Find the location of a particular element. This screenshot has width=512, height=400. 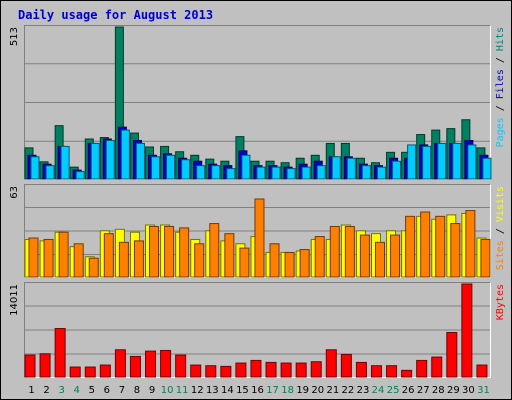

legend-entry: Files is located at coordinates (500, 84).